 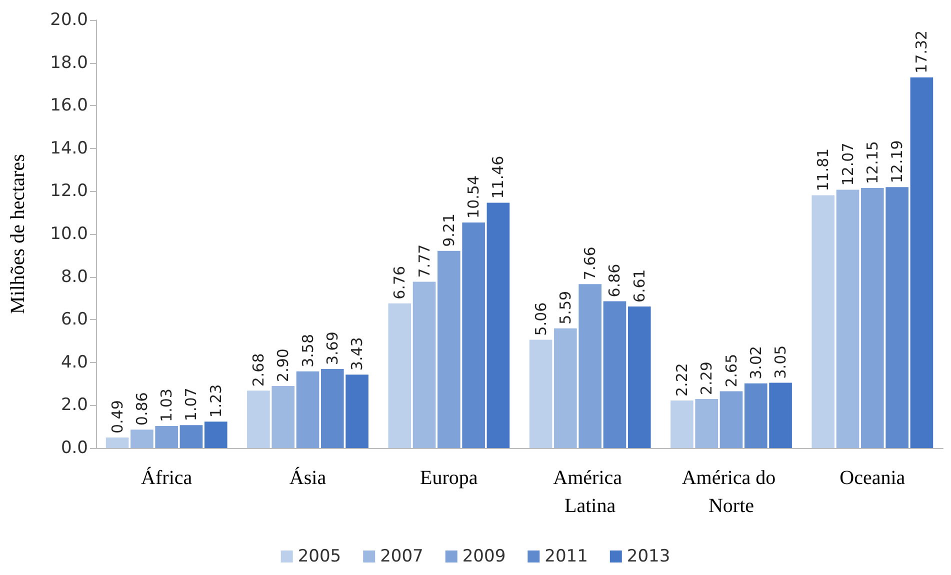 What do you see at coordinates (402, 556) in the screenshot?
I see `legend-label: 2007` at bounding box center [402, 556].